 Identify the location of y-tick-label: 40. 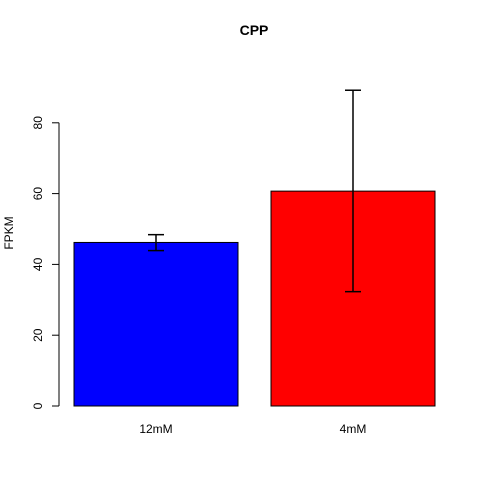
(38, 264).